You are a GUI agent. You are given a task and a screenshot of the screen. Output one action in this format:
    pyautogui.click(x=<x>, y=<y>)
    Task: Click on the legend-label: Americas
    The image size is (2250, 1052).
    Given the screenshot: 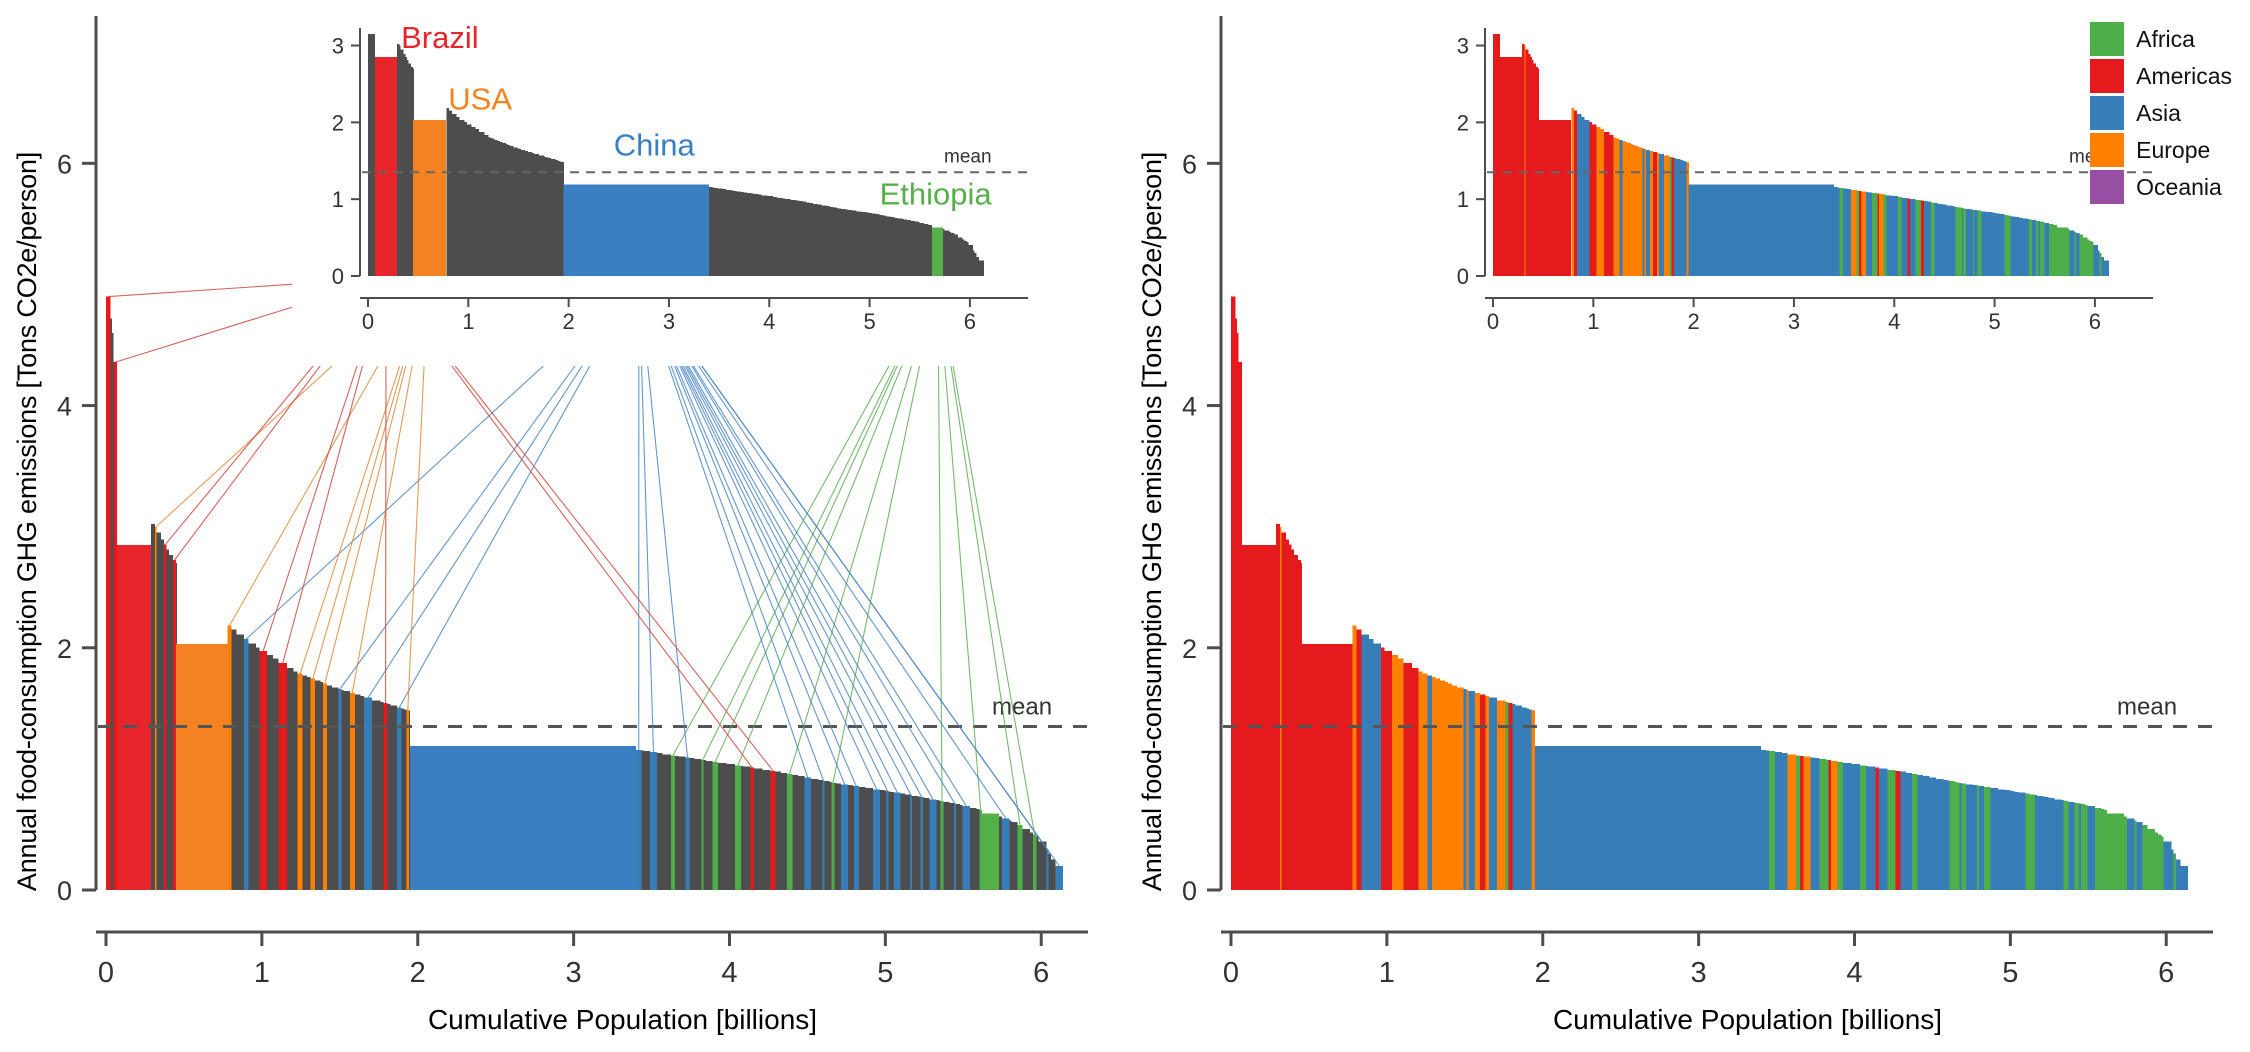 What is the action you would take?
    pyautogui.click(x=2184, y=76)
    